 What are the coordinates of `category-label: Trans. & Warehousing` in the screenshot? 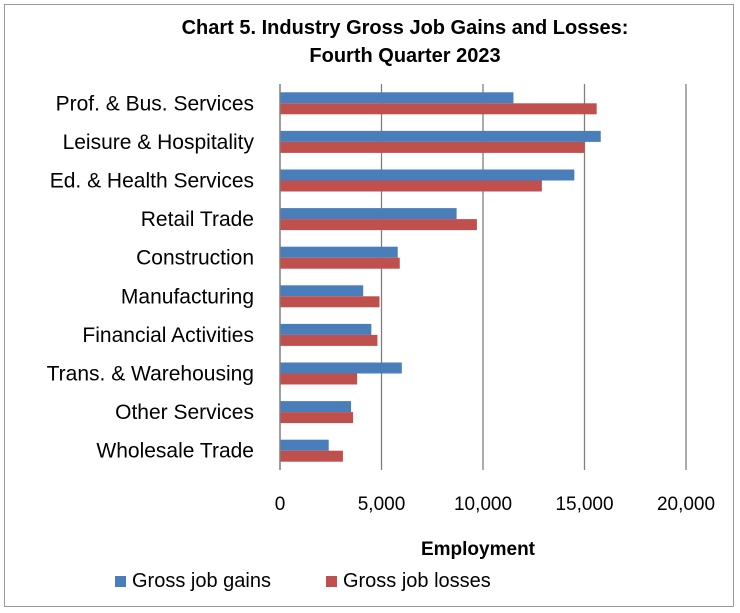 It's located at (150, 374).